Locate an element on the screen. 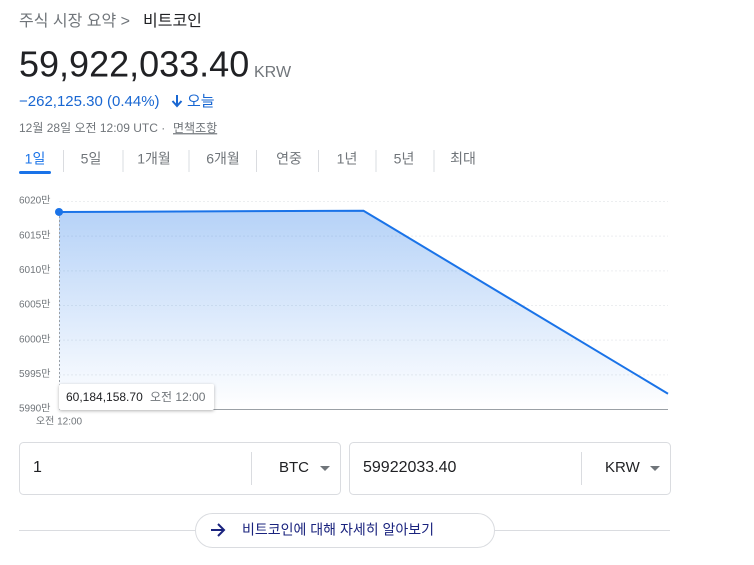 Image resolution: width=754 pixels, height=565 pixels. breadcrumb: 주식 시장 요약 > is located at coordinates (74, 21).